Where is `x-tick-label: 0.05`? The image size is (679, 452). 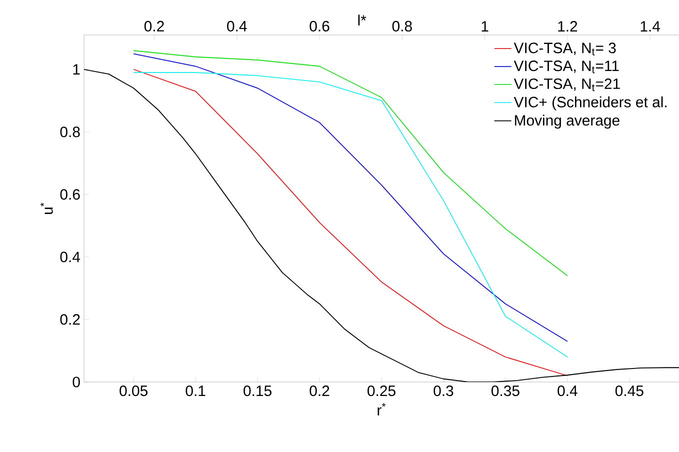 x-tick-label: 0.05 is located at coordinates (134, 391).